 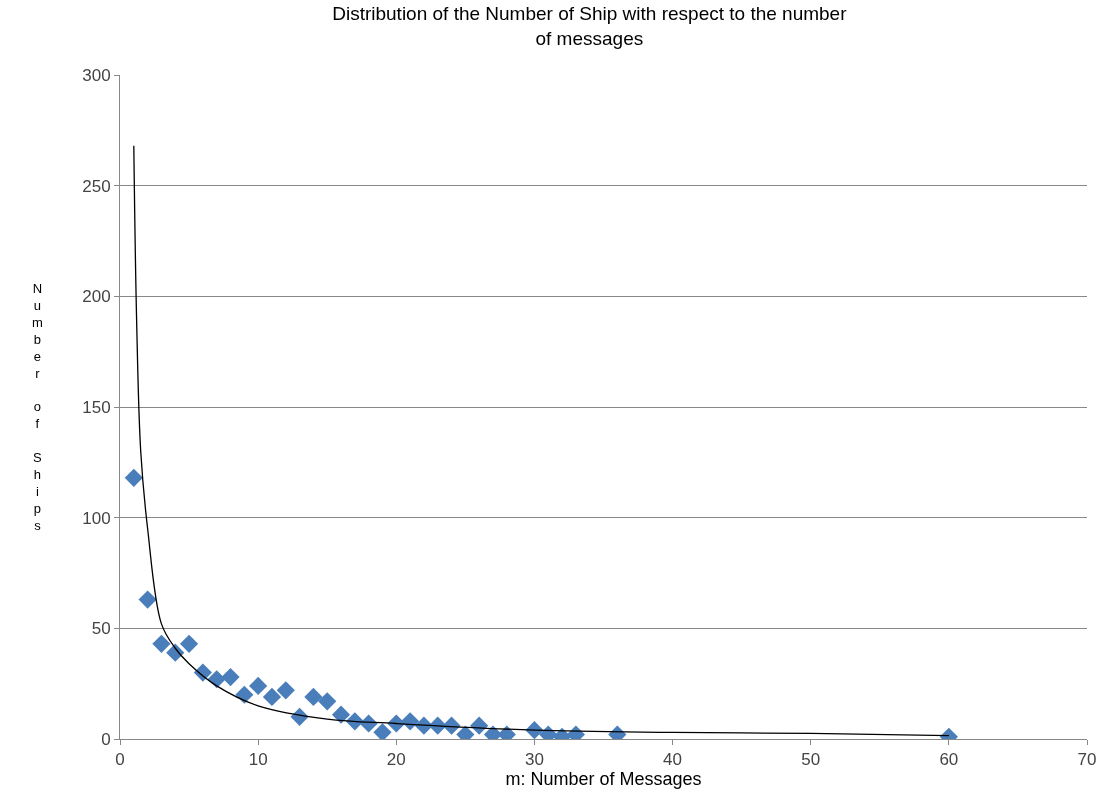 What do you see at coordinates (96, 297) in the screenshot?
I see `y-tick-label: 200` at bounding box center [96, 297].